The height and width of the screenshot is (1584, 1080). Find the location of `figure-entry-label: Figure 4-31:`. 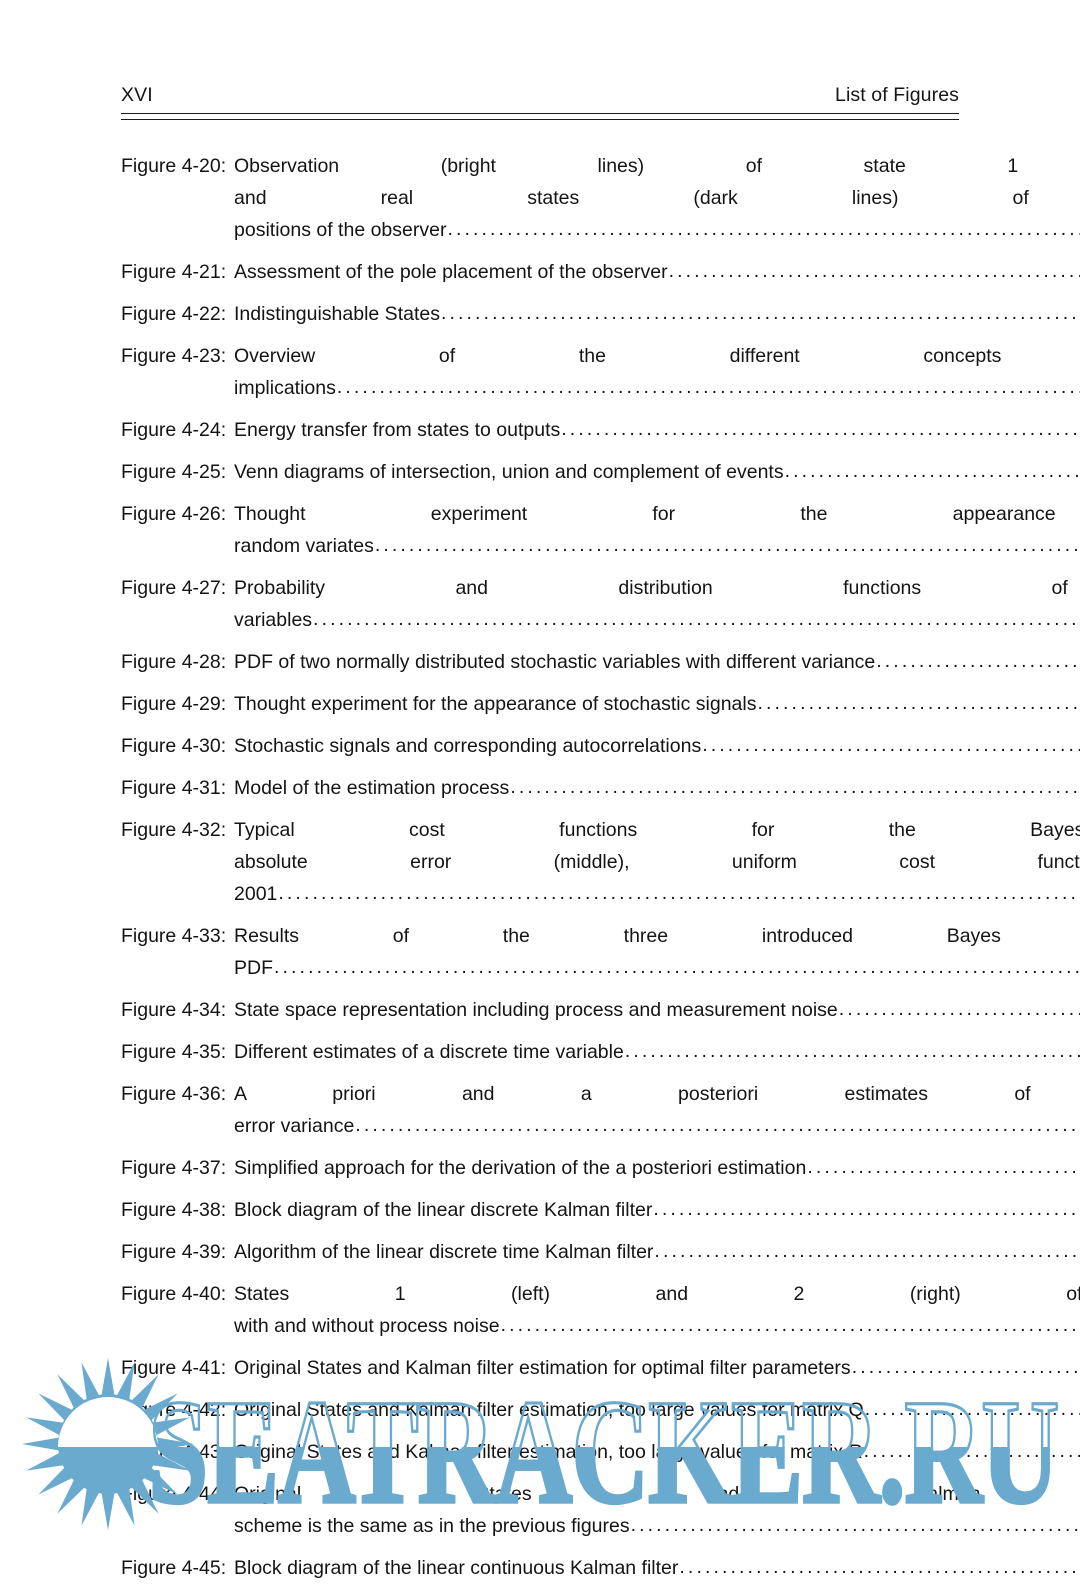

figure-entry-label: Figure 4-31: is located at coordinates (174, 788).